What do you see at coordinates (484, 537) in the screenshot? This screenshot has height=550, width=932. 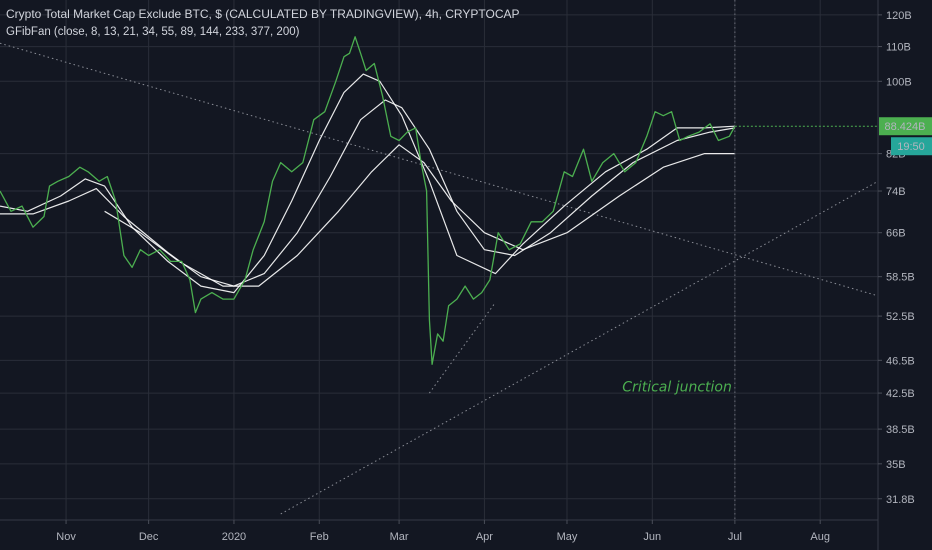 I see `x-tick-label: Apr` at bounding box center [484, 537].